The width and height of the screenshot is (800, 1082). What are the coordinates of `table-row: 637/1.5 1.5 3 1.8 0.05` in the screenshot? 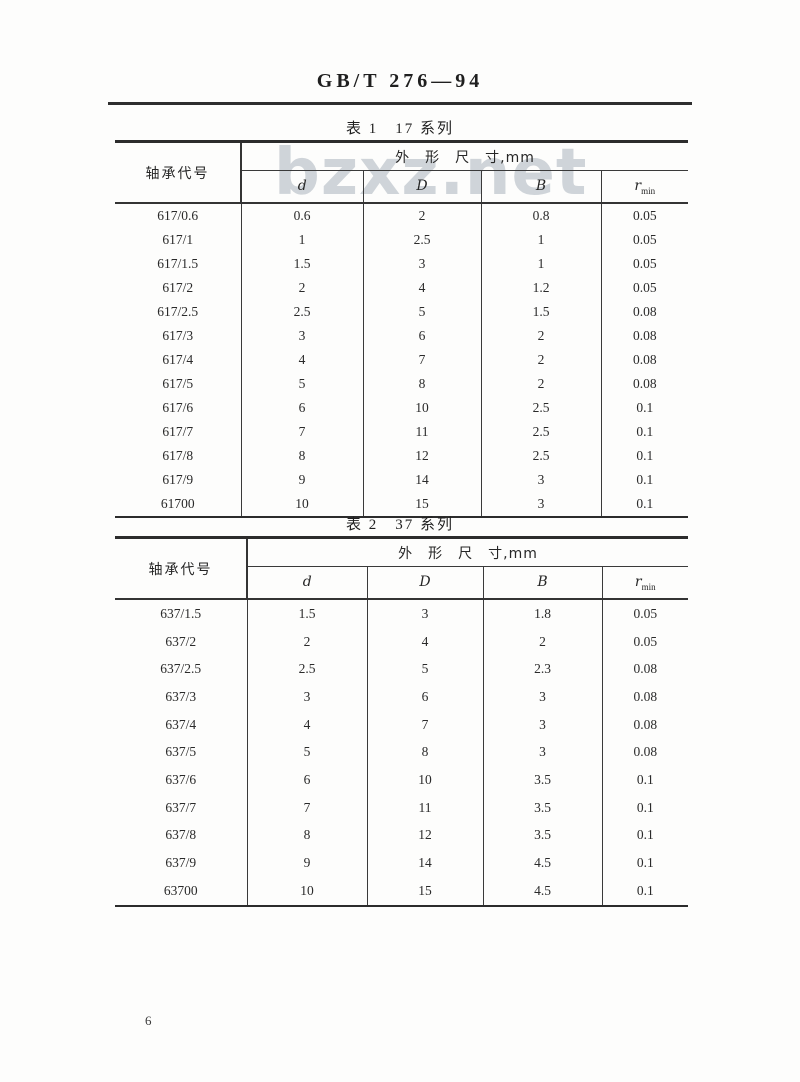 It's located at (401, 613).